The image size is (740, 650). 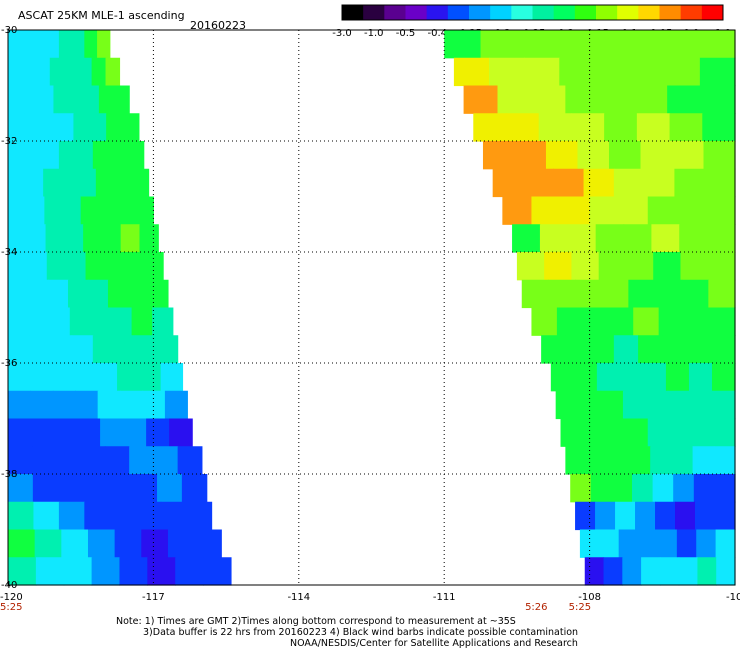 I want to click on time-label: 5:25, so click(x=580, y=607).